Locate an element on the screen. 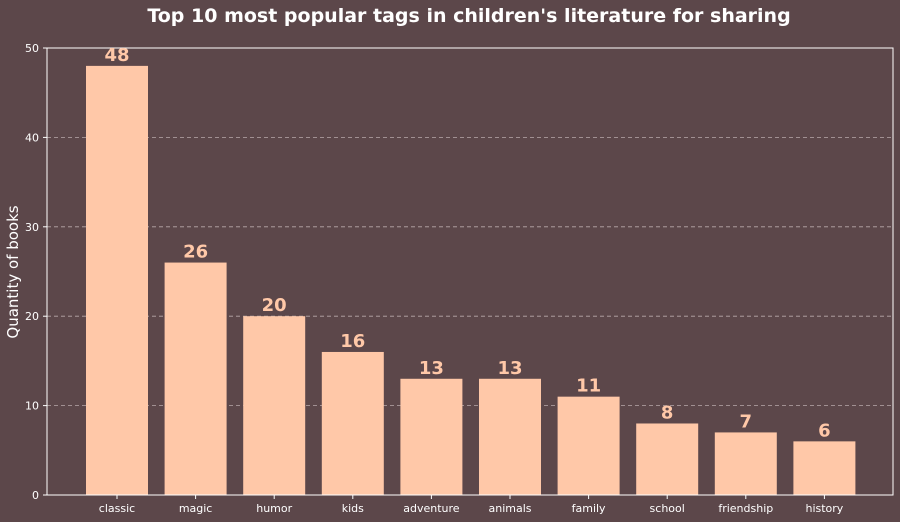 This screenshot has height=522, width=900. x-tick-label: humor is located at coordinates (274, 508).